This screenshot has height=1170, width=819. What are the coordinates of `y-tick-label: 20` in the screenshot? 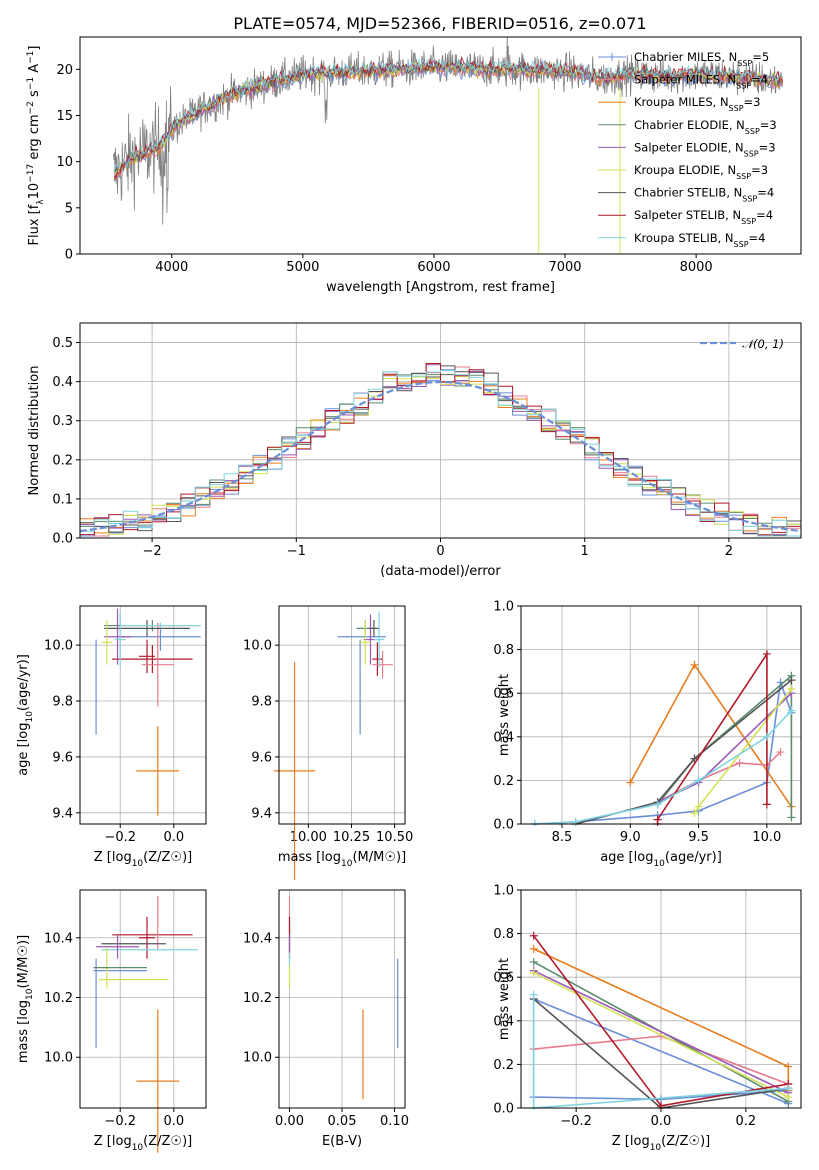 It's located at (64, 70).